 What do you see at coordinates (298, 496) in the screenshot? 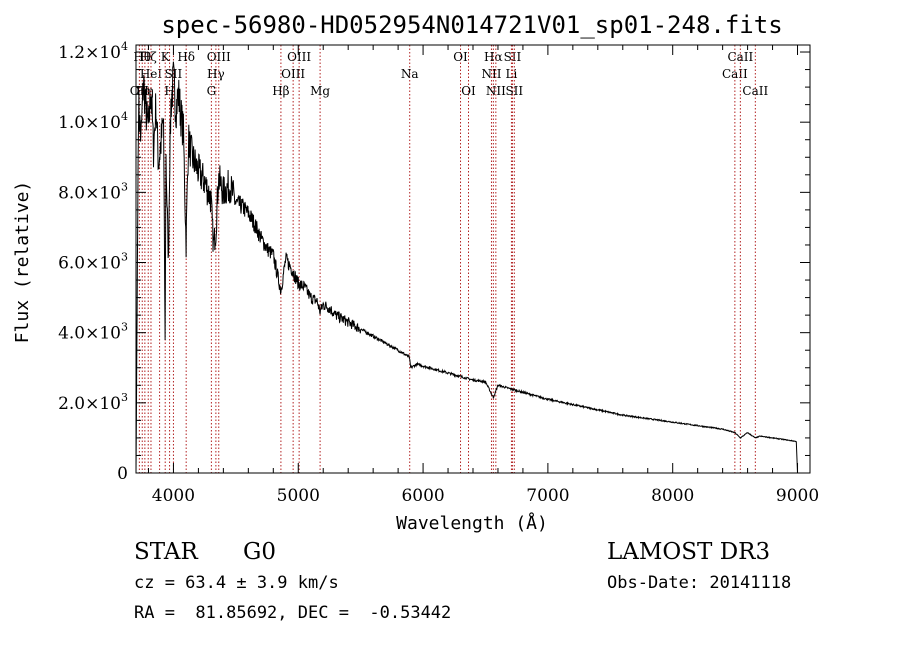
I see `x-tick-label: 5000` at bounding box center [298, 496].